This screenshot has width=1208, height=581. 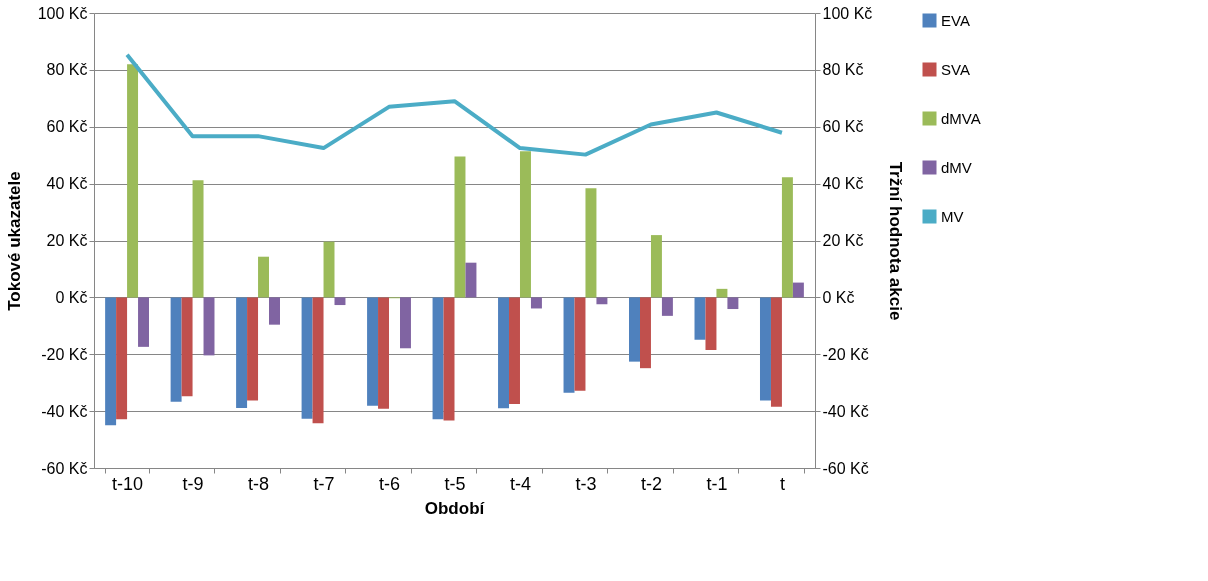 What do you see at coordinates (454, 104) in the screenshot?
I see `line-series` at bounding box center [454, 104].